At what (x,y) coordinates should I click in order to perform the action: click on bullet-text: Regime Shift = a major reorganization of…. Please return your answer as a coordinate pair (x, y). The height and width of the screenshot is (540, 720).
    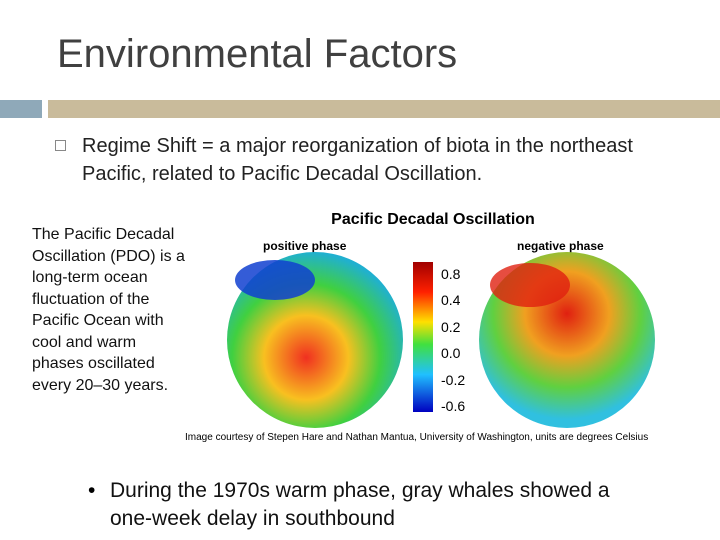
    Looking at the image, I should click on (357, 160).